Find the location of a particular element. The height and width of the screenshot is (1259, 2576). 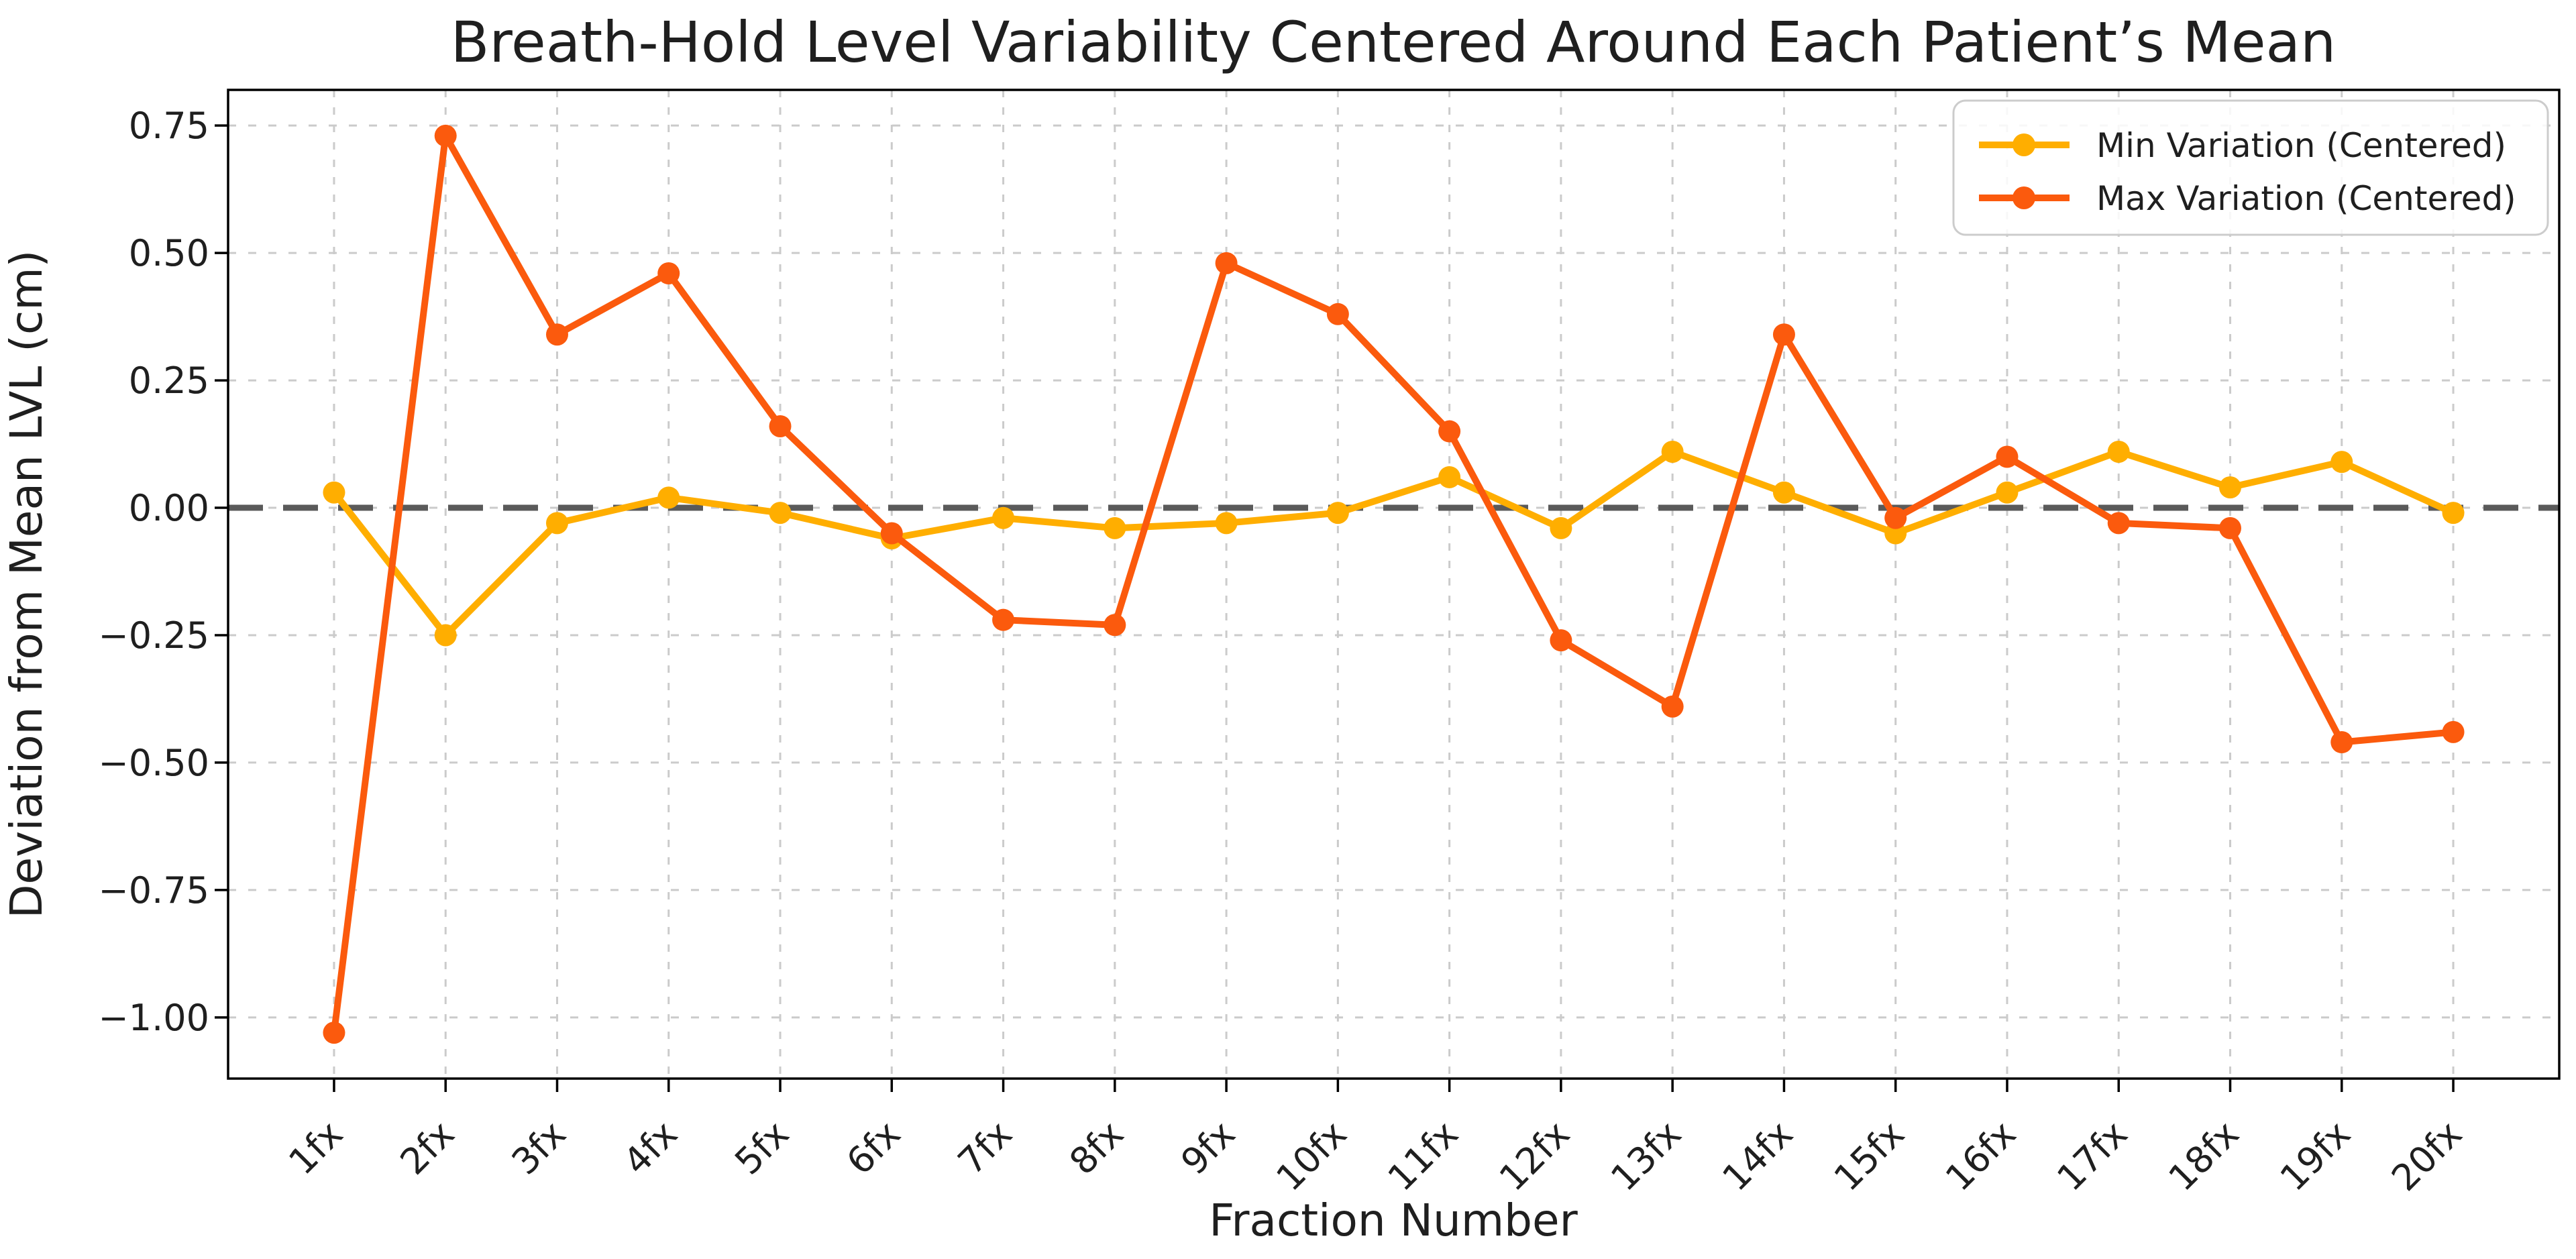

x-tick-label: 13fx is located at coordinates (1646, 1156).